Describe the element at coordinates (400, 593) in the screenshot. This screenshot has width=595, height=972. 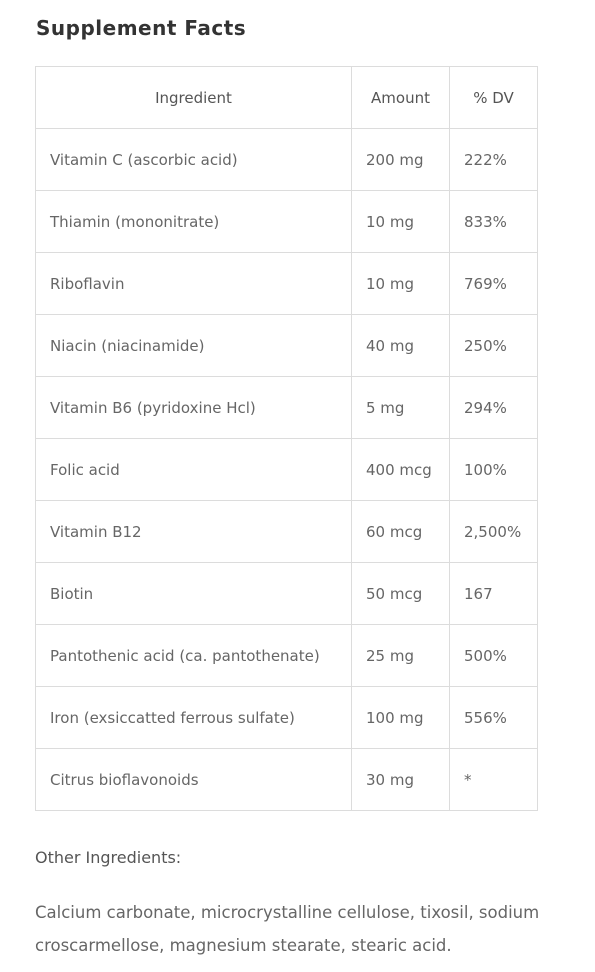
I see `amount-cell: 50 mcg` at that location.